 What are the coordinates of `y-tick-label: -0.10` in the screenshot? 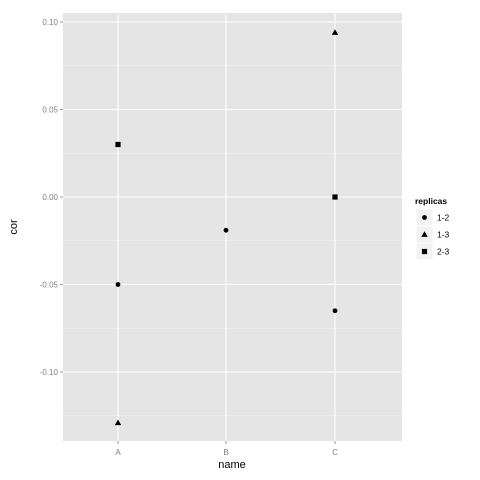 It's located at (49, 372).